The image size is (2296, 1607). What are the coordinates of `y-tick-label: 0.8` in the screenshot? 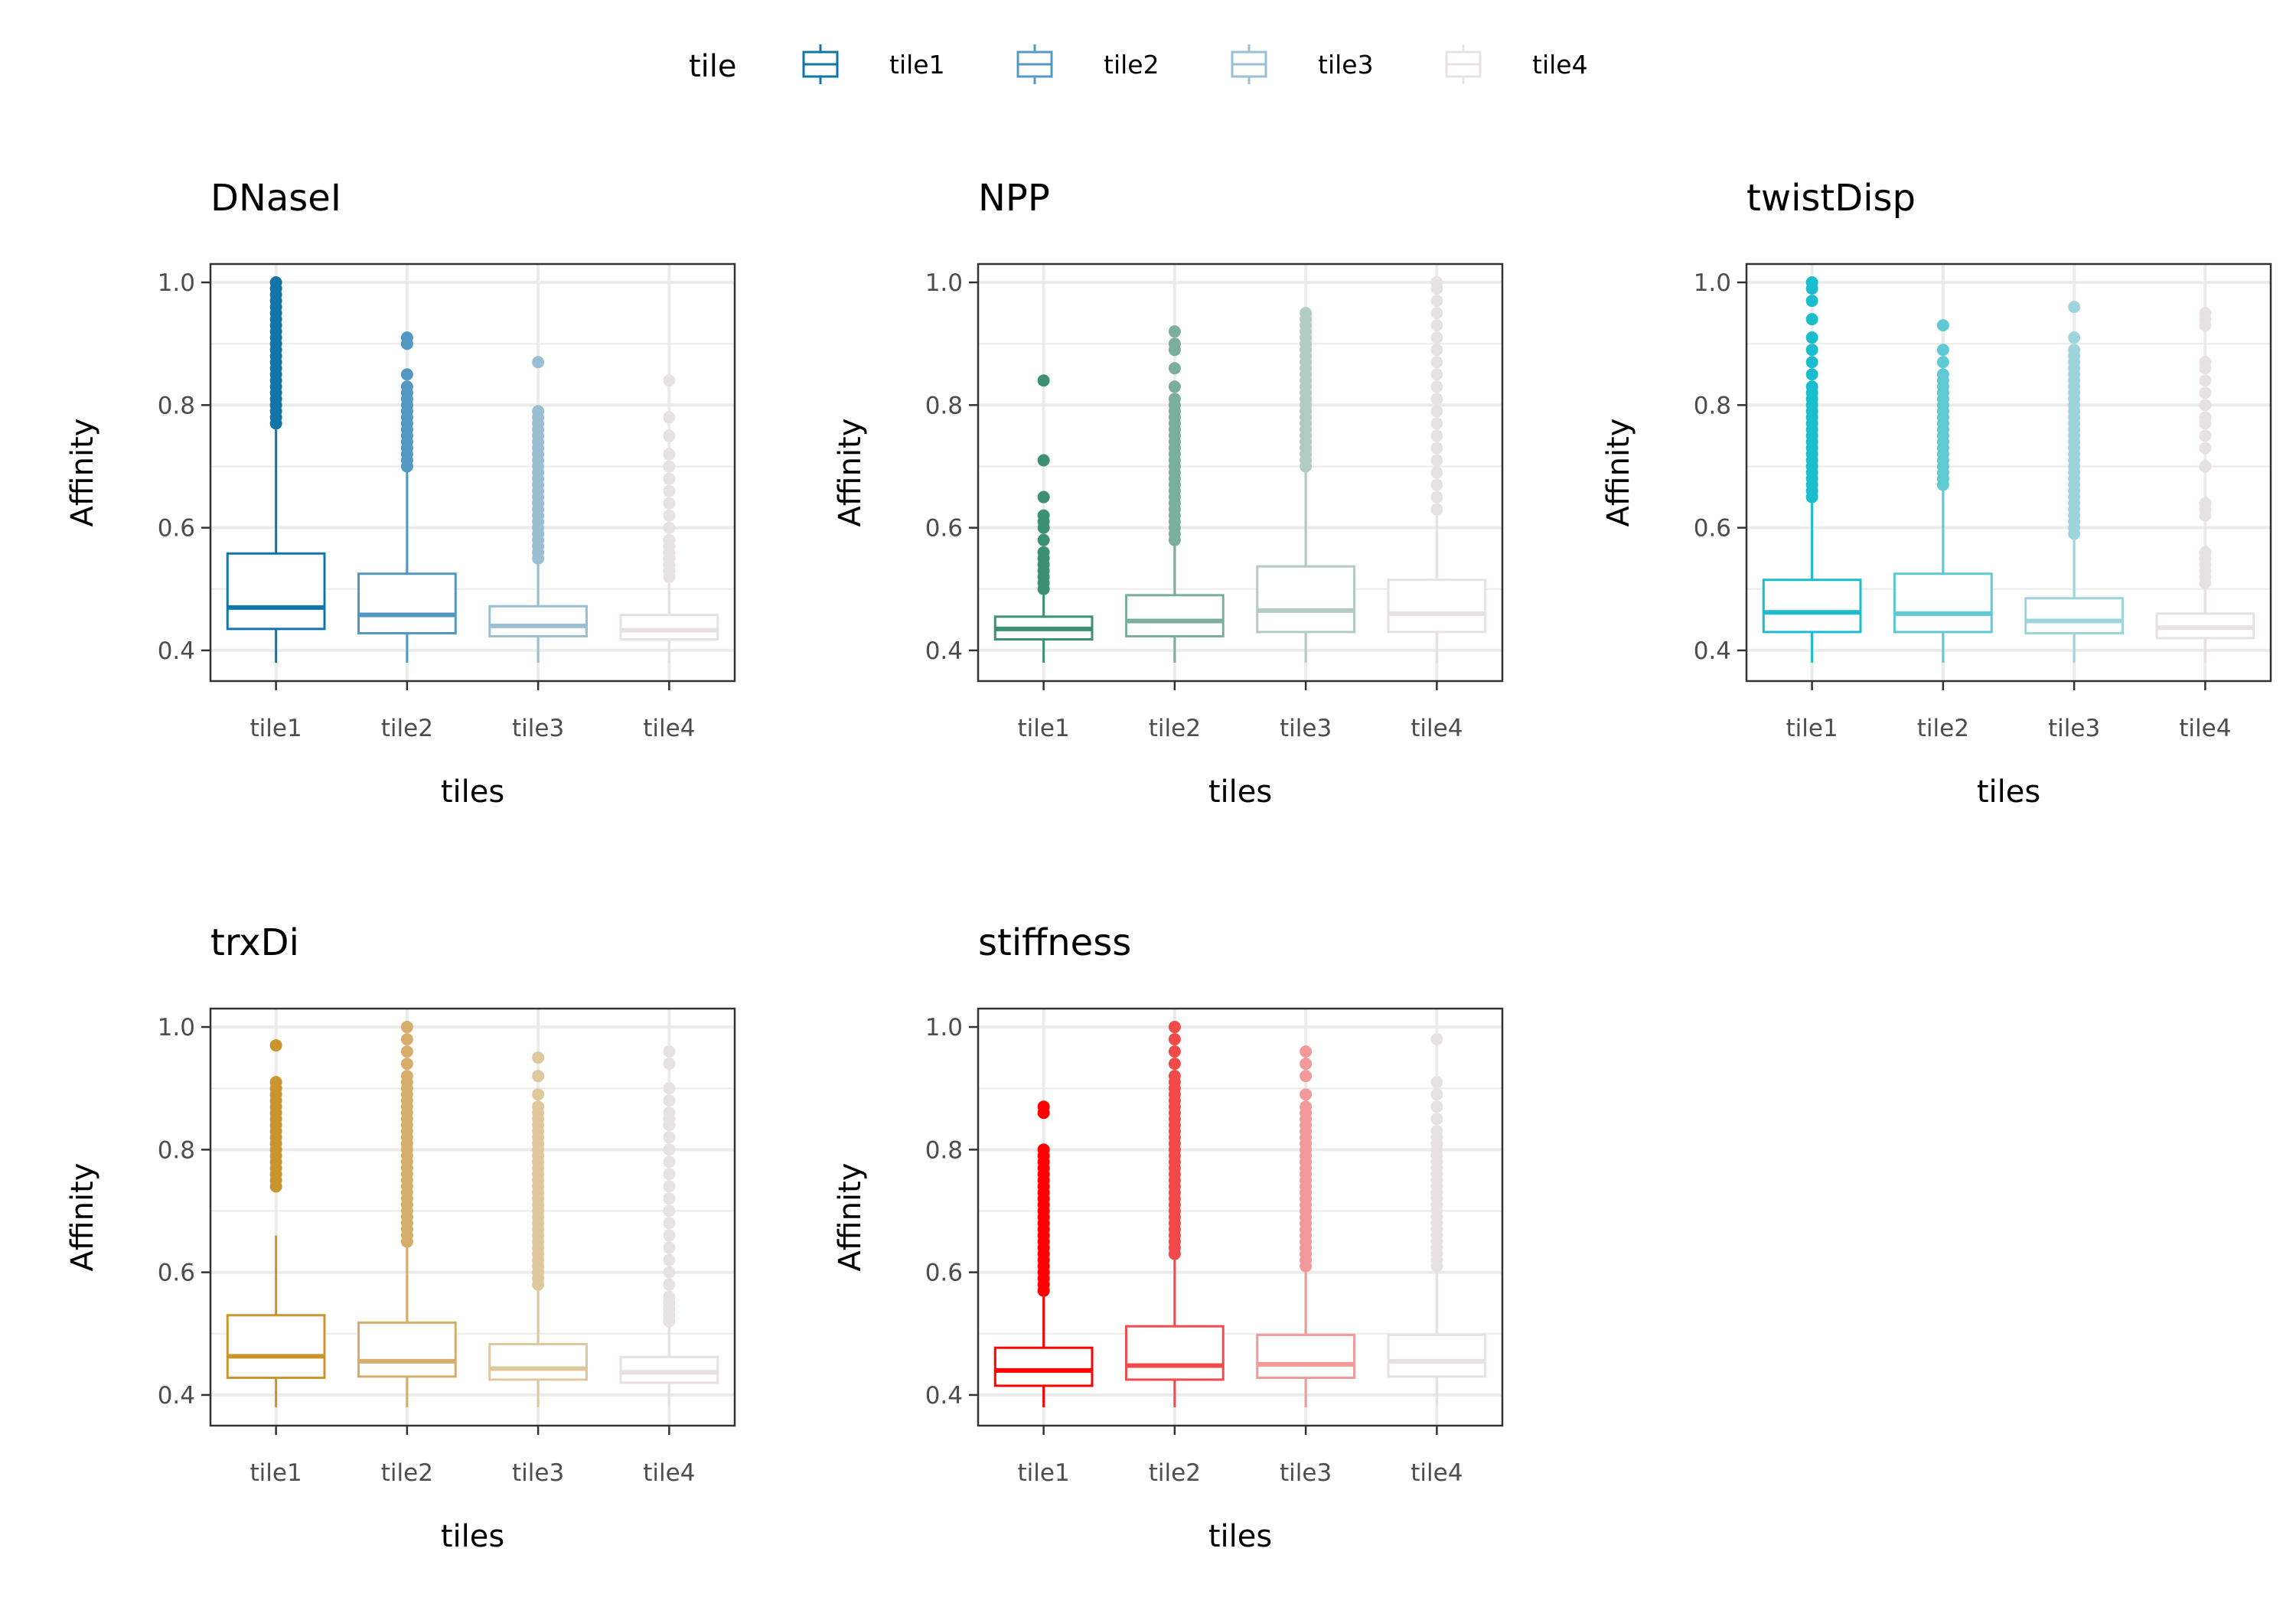 It's located at (944, 405).